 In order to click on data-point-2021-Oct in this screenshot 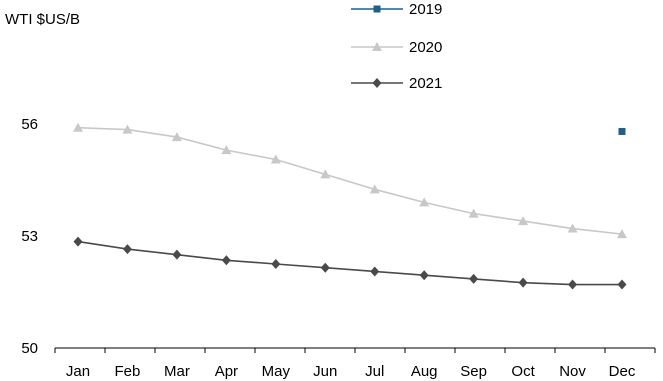, I will do `click(523, 282)`.